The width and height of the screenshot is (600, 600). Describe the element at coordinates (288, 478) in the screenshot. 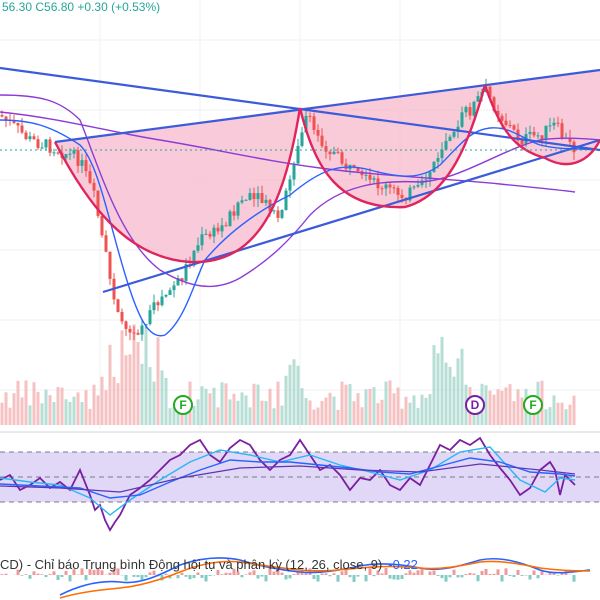

I see `rsi-slow-line` at that location.